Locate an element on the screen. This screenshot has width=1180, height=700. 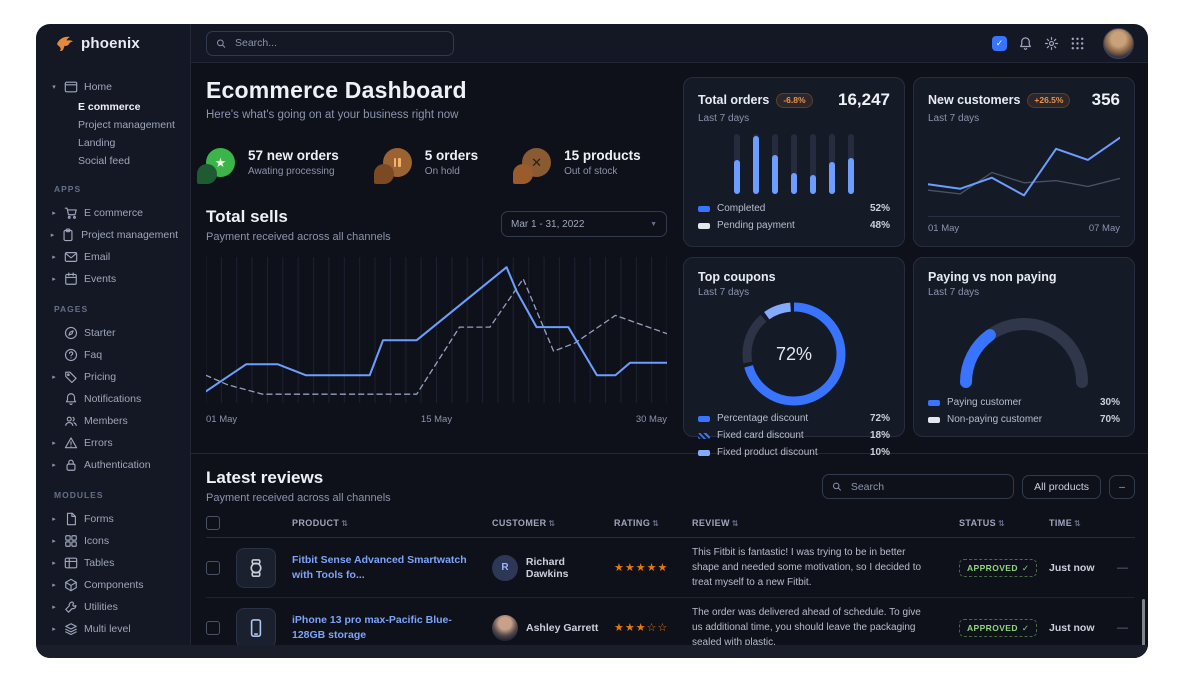
sidebar-item-notifications: Notifications is located at coordinates (114, 399).